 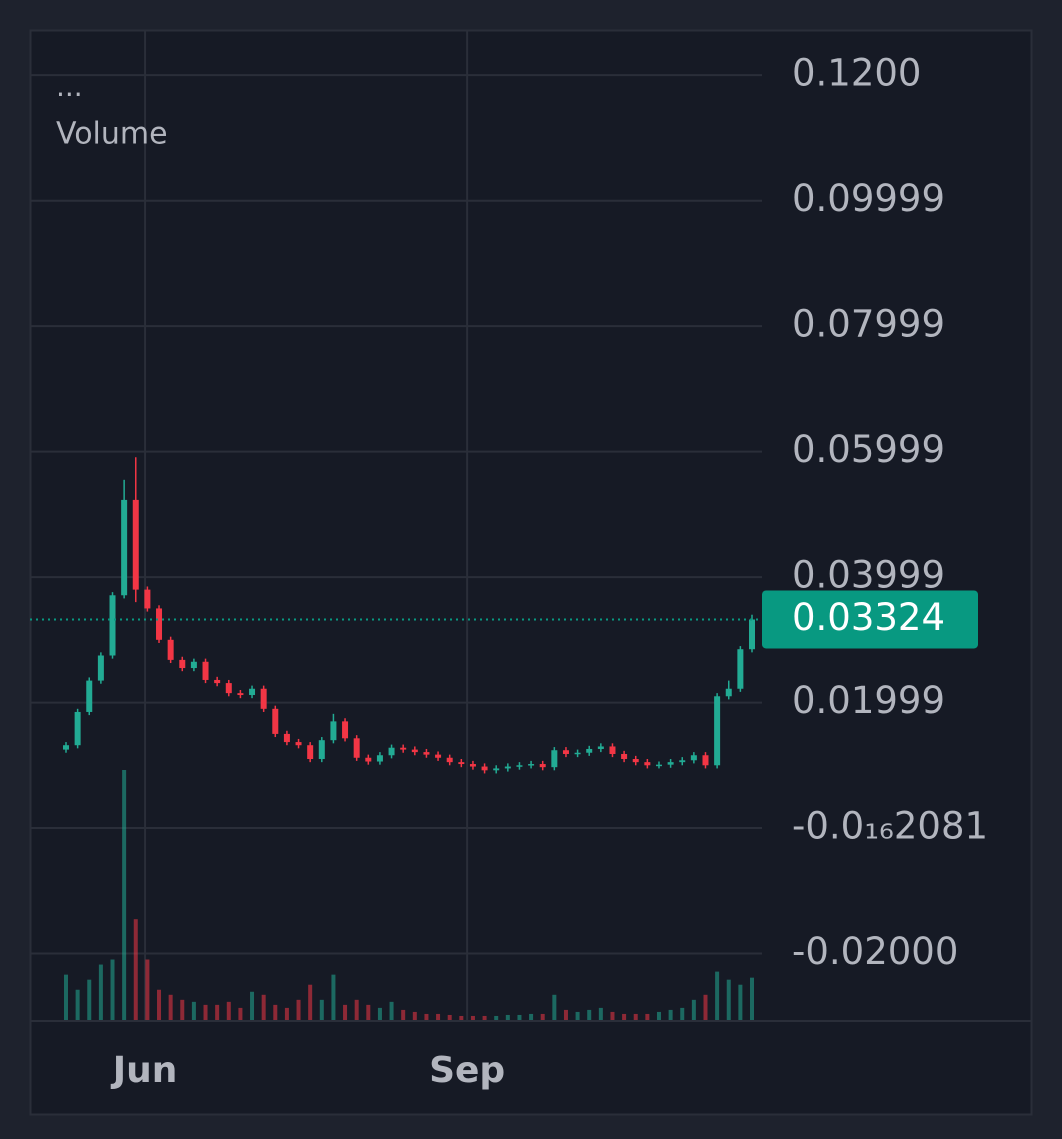 I want to click on y-tick-label: 0.1200, so click(x=856, y=73).